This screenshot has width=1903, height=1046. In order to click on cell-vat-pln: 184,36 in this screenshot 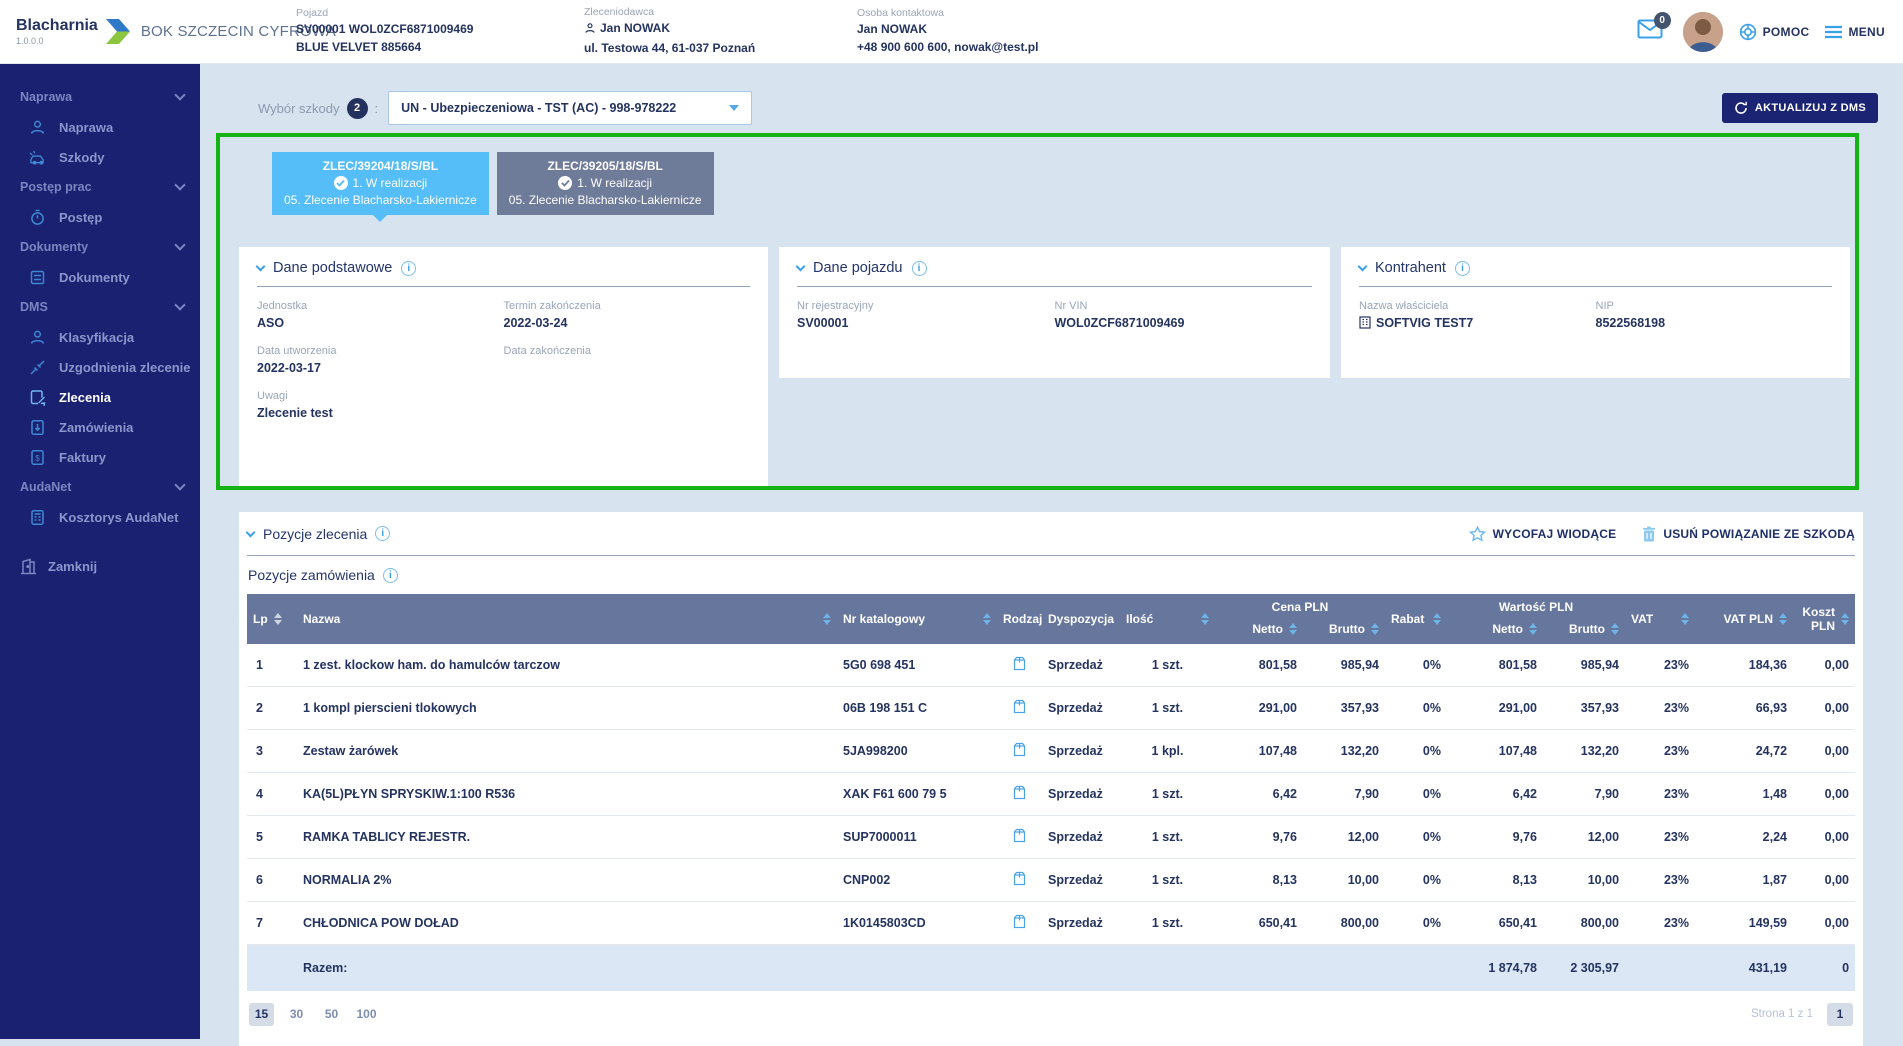, I will do `click(1744, 665)`.